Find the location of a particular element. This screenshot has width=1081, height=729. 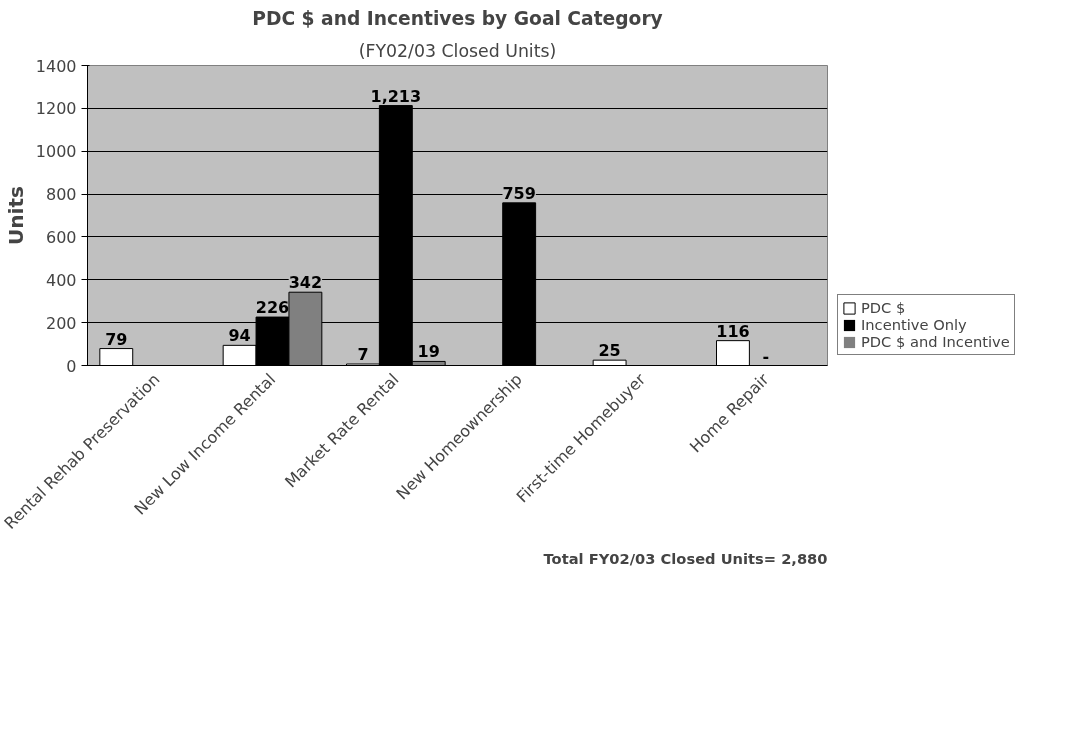

data-label: 342 is located at coordinates (305, 283).